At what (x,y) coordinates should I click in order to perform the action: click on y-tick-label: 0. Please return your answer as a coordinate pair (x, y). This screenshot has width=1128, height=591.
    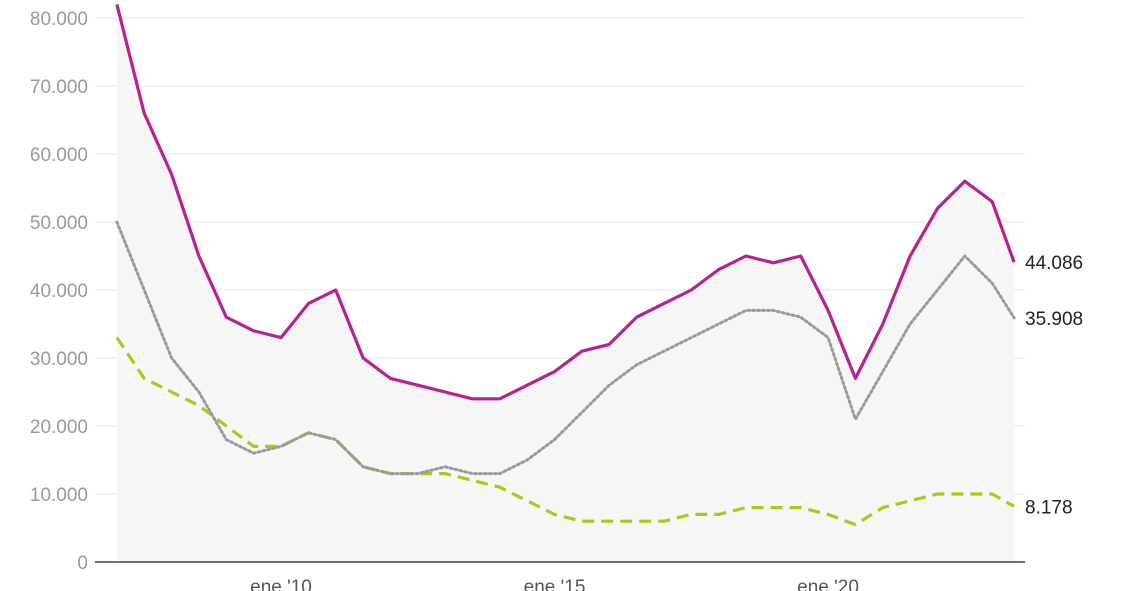
    Looking at the image, I should click on (82, 563).